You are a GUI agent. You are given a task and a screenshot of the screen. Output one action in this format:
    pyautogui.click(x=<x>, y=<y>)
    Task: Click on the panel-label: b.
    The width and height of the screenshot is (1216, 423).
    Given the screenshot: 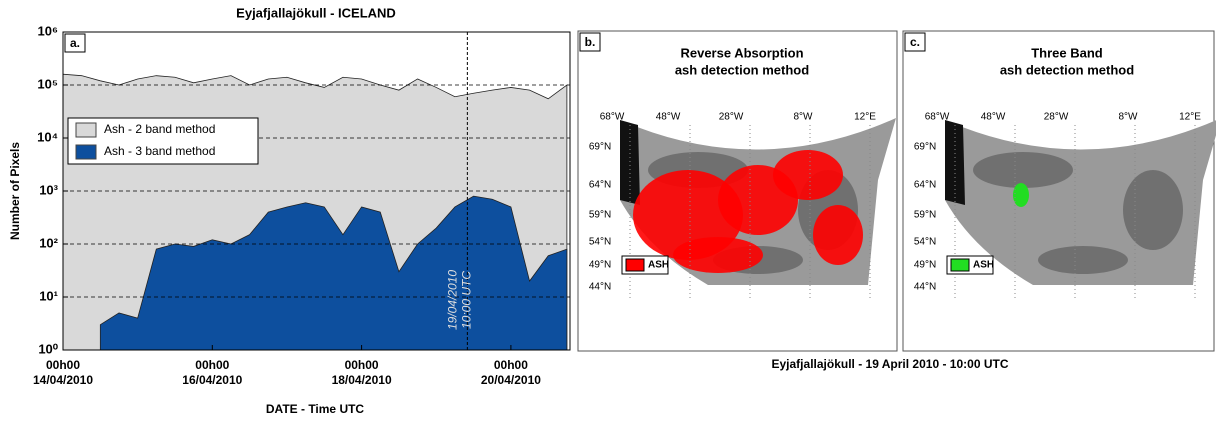 What is the action you would take?
    pyautogui.click(x=590, y=42)
    